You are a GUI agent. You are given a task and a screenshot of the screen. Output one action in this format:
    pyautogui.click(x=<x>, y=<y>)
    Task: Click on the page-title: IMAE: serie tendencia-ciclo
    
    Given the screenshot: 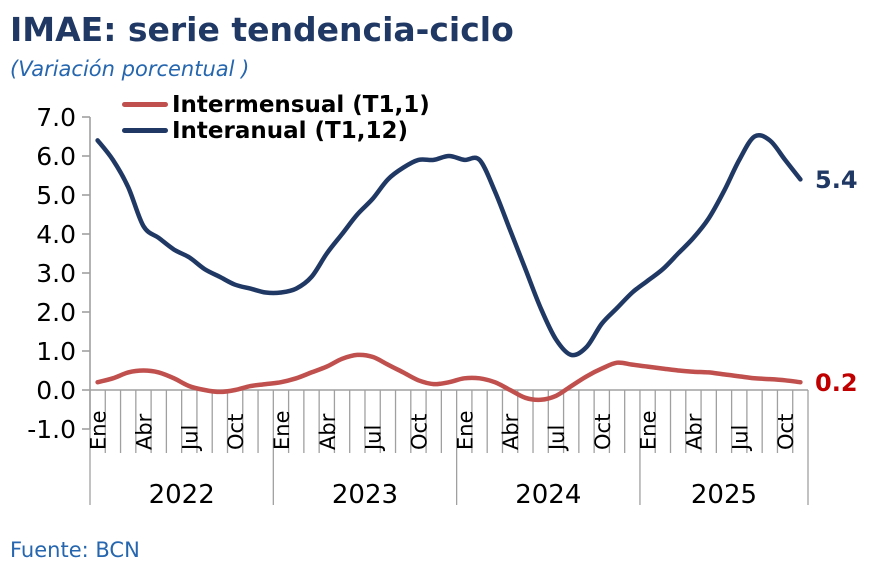 What is the action you would take?
    pyautogui.click(x=262, y=29)
    